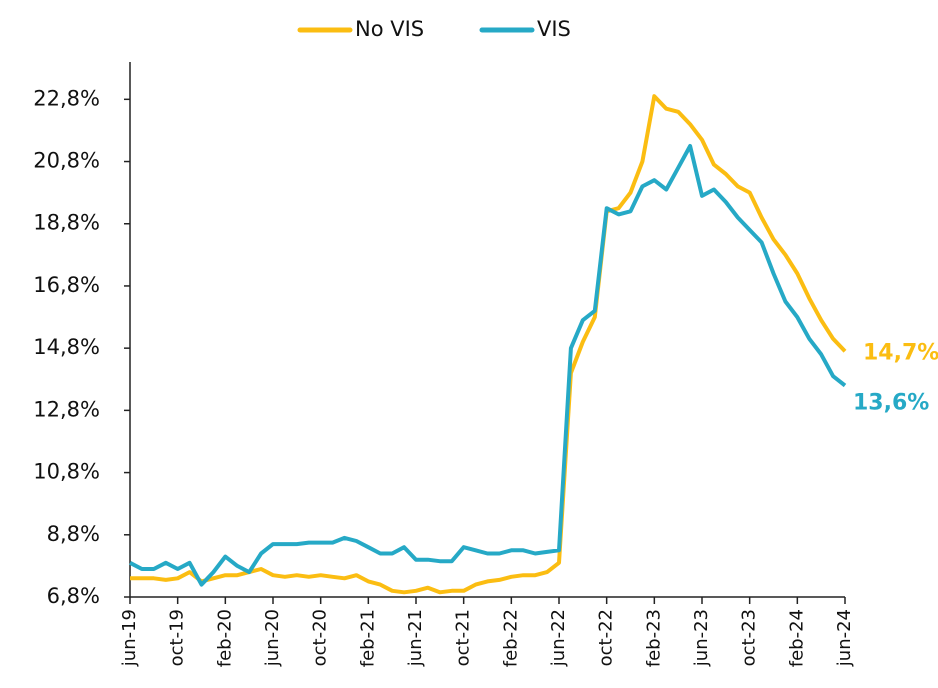 The height and width of the screenshot is (688, 938). What do you see at coordinates (415, 638) in the screenshot?
I see `x-tick-label: jun-21` at bounding box center [415, 638].